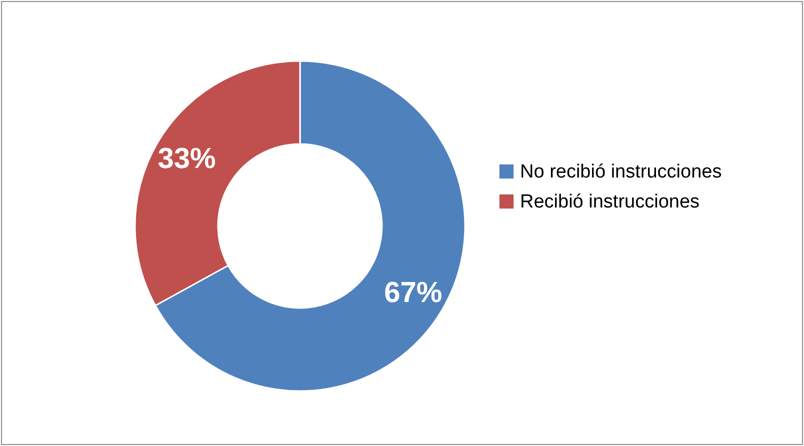 This screenshot has width=804, height=446. Describe the element at coordinates (187, 159) in the screenshot. I see `data-label: 33%` at that location.